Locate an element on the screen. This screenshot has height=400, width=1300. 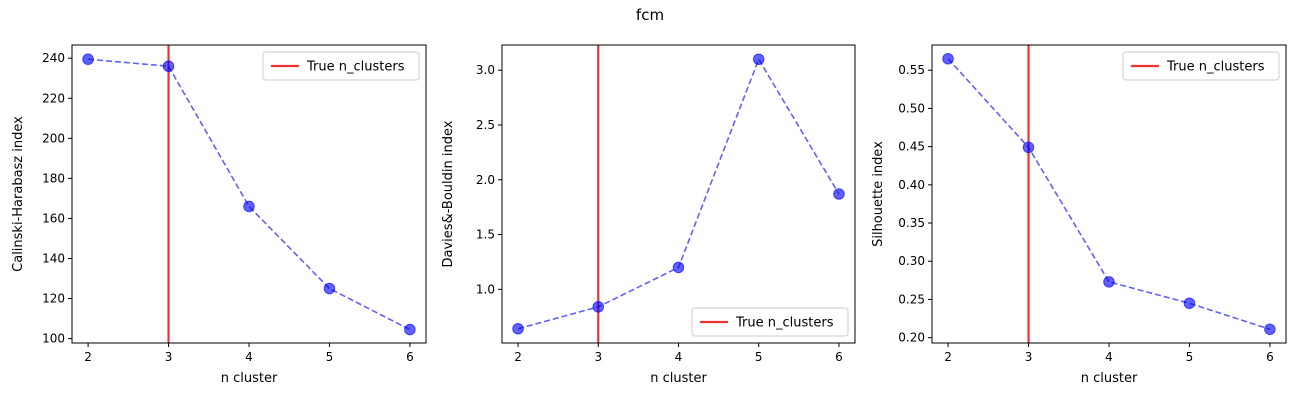
y-tick-label: 160 is located at coordinates (53, 218).